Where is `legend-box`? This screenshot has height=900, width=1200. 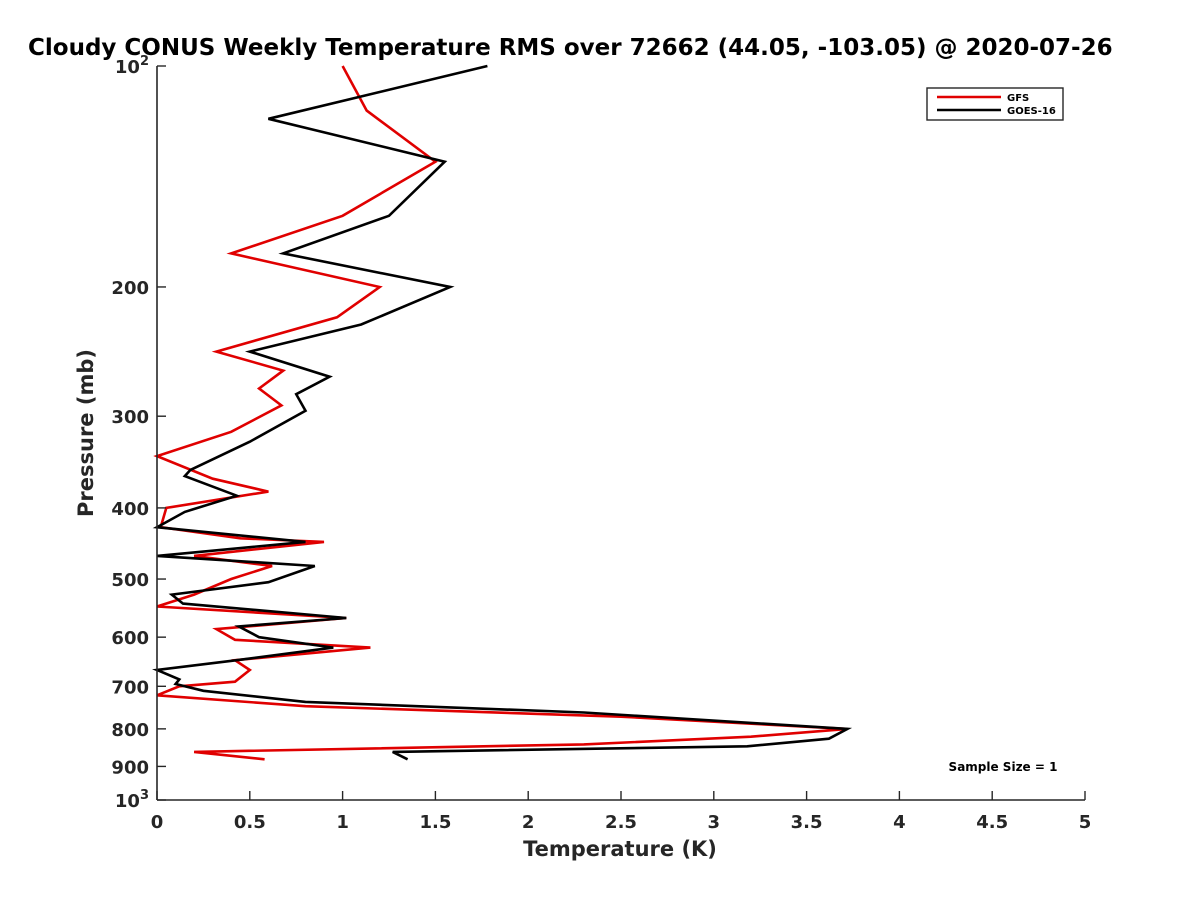 legend-box is located at coordinates (995, 104).